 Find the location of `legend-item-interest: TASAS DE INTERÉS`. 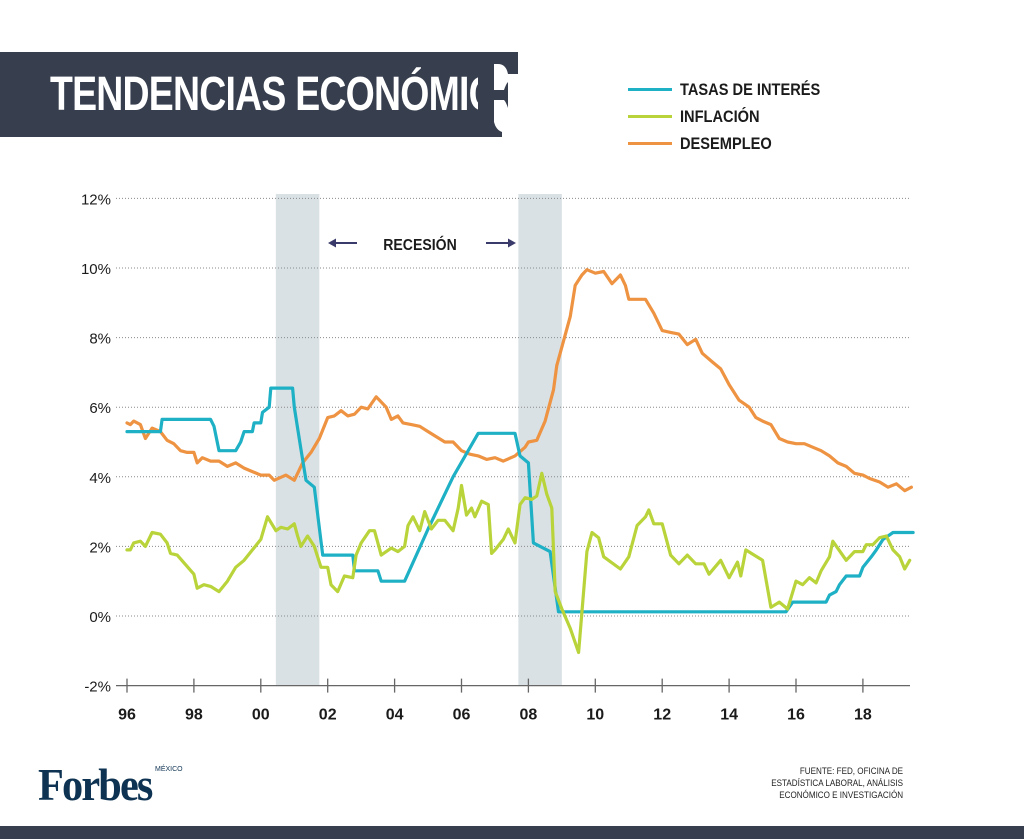

legend-item-interest: TASAS DE INTERÉS is located at coordinates (735, 89).